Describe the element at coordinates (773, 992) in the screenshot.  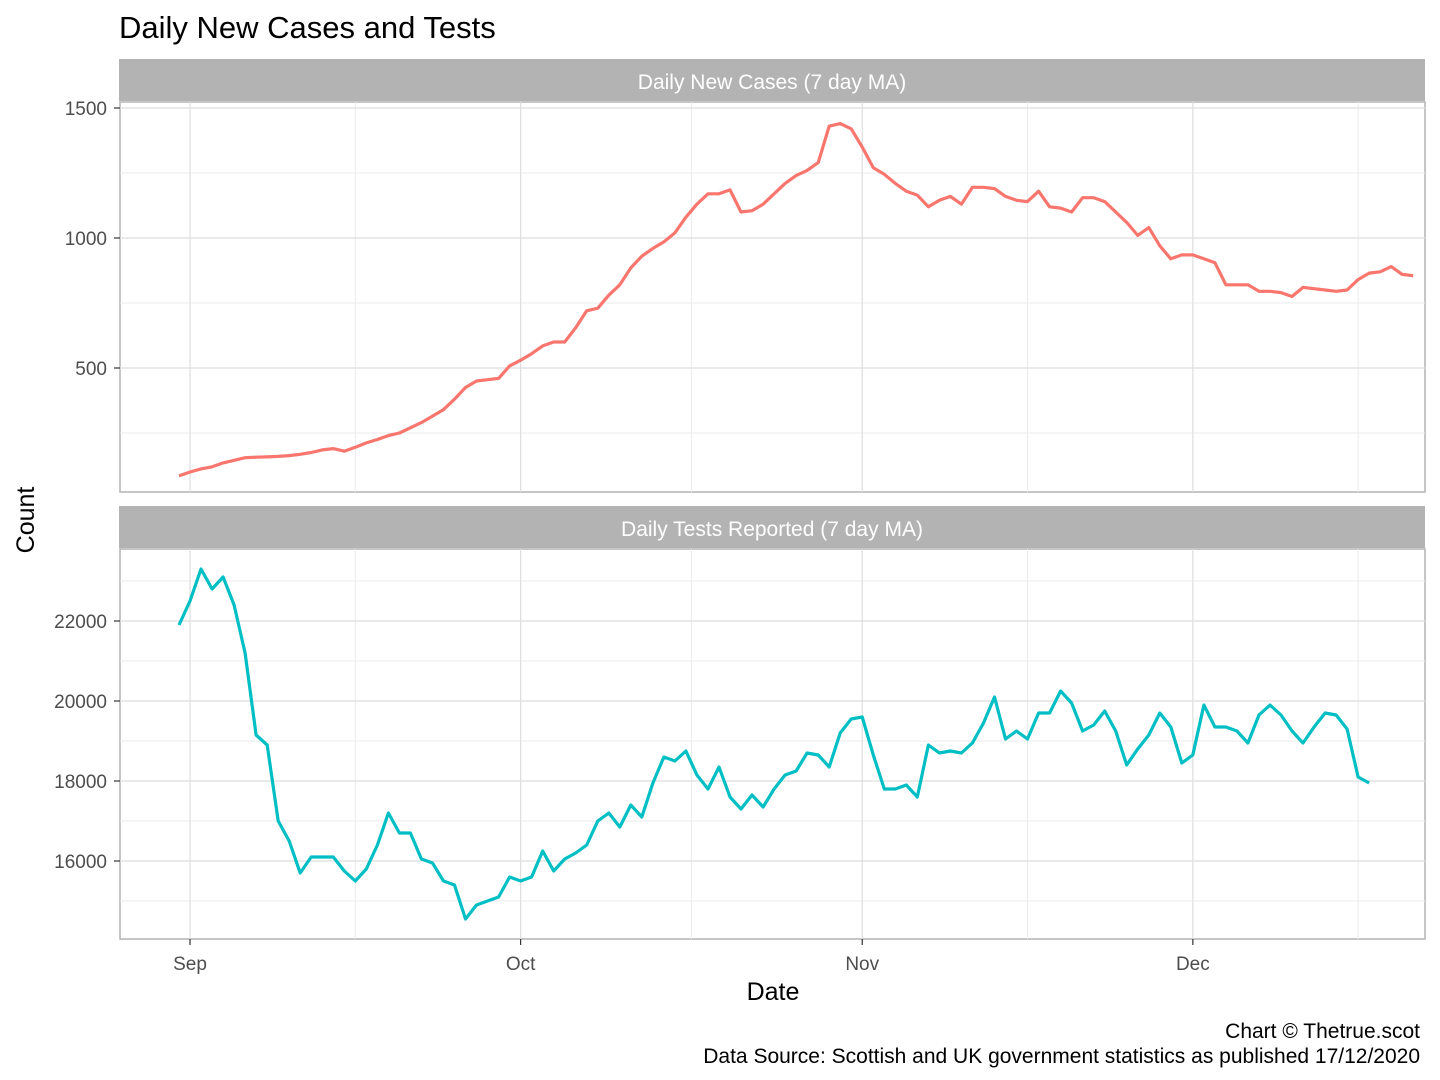
I see `x-axis-title: Date` at that location.